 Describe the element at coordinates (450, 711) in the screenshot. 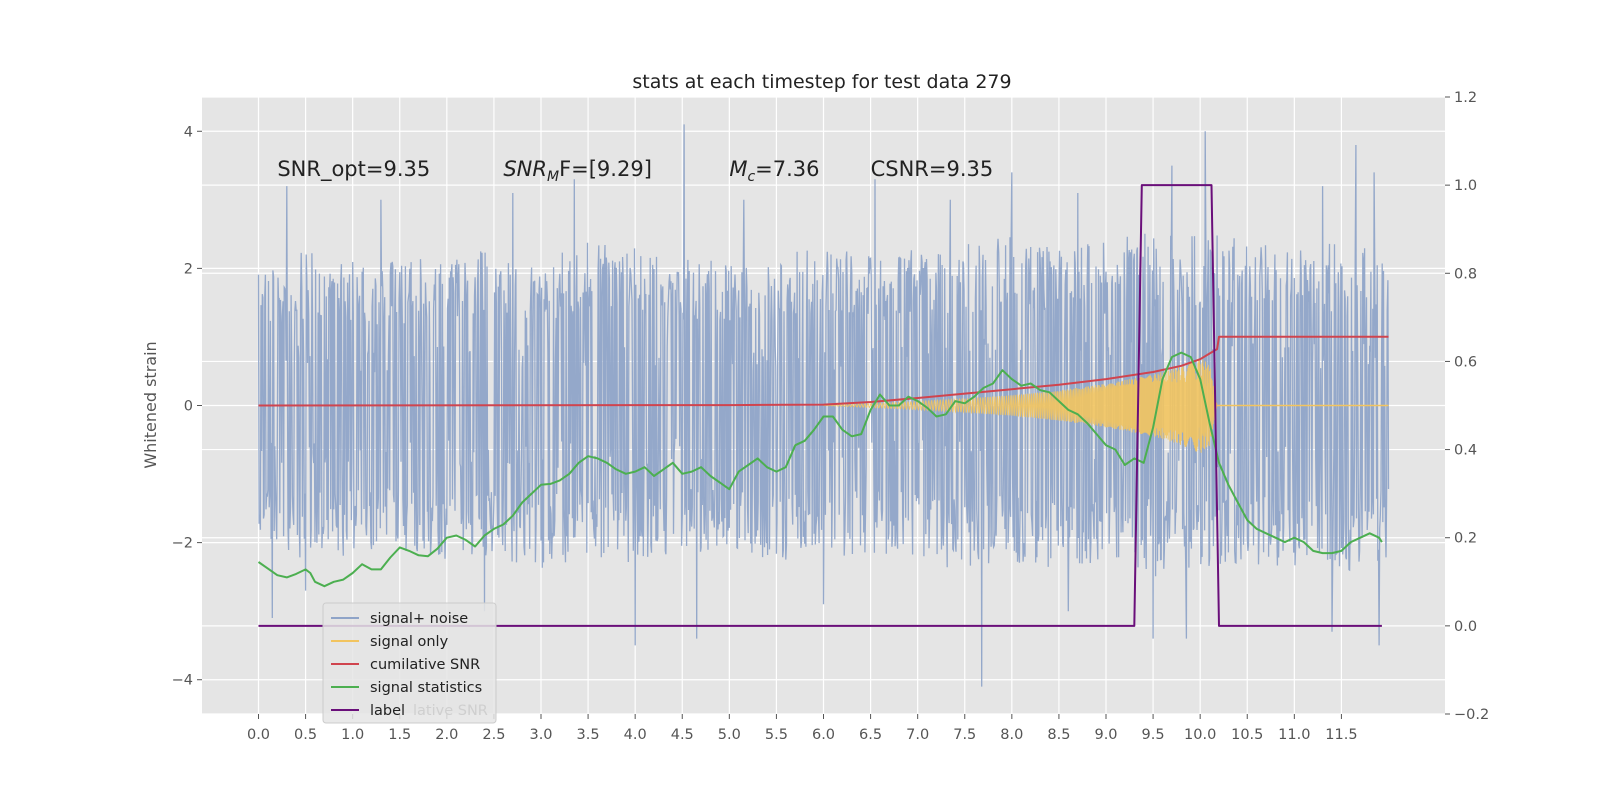

I see `legend-overlap-text: lative SNR` at that location.